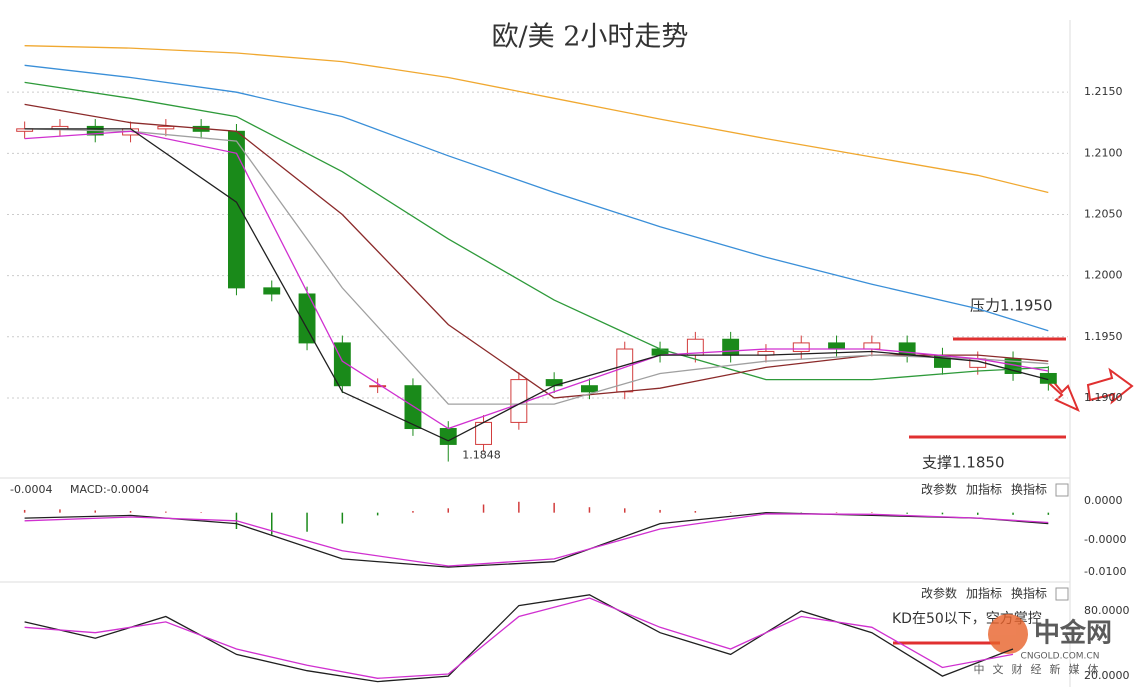  I want to click on y-tick-label: 80.0000, so click(1107, 610).